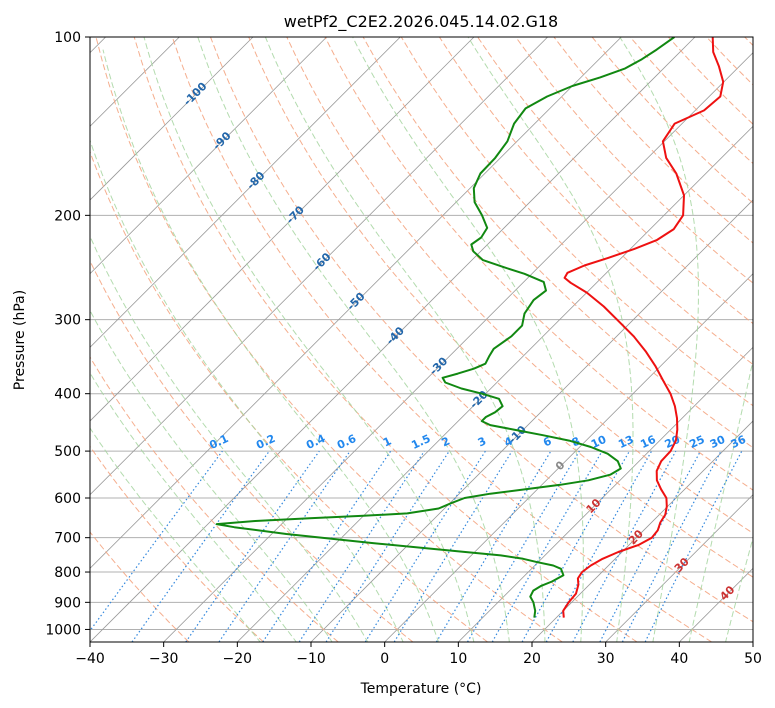 The height and width of the screenshot is (708, 775). Describe the element at coordinates (606, 659) in the screenshot. I see `x-tick-label: 30` at that location.